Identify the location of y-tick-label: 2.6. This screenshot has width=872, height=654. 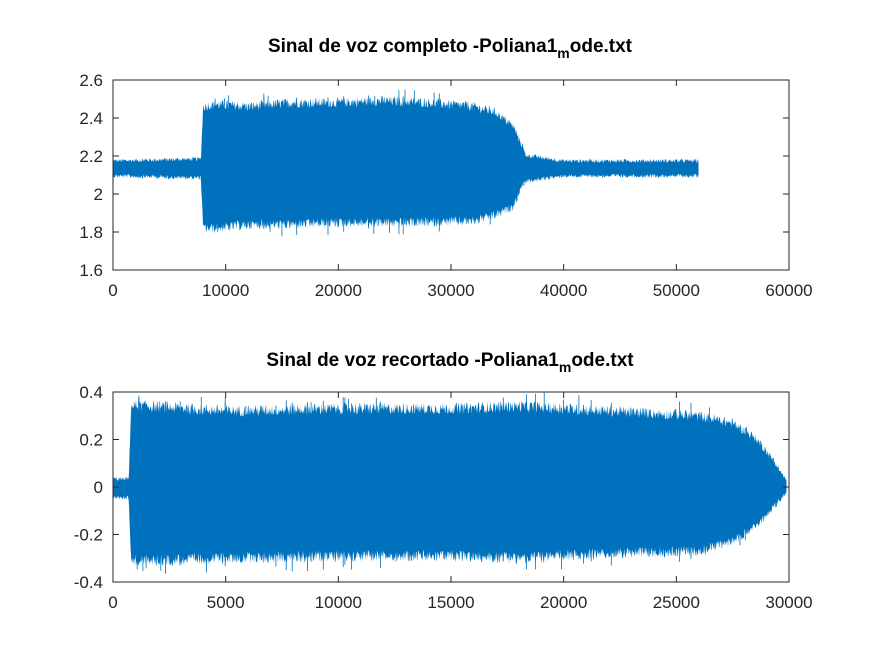
(91, 80).